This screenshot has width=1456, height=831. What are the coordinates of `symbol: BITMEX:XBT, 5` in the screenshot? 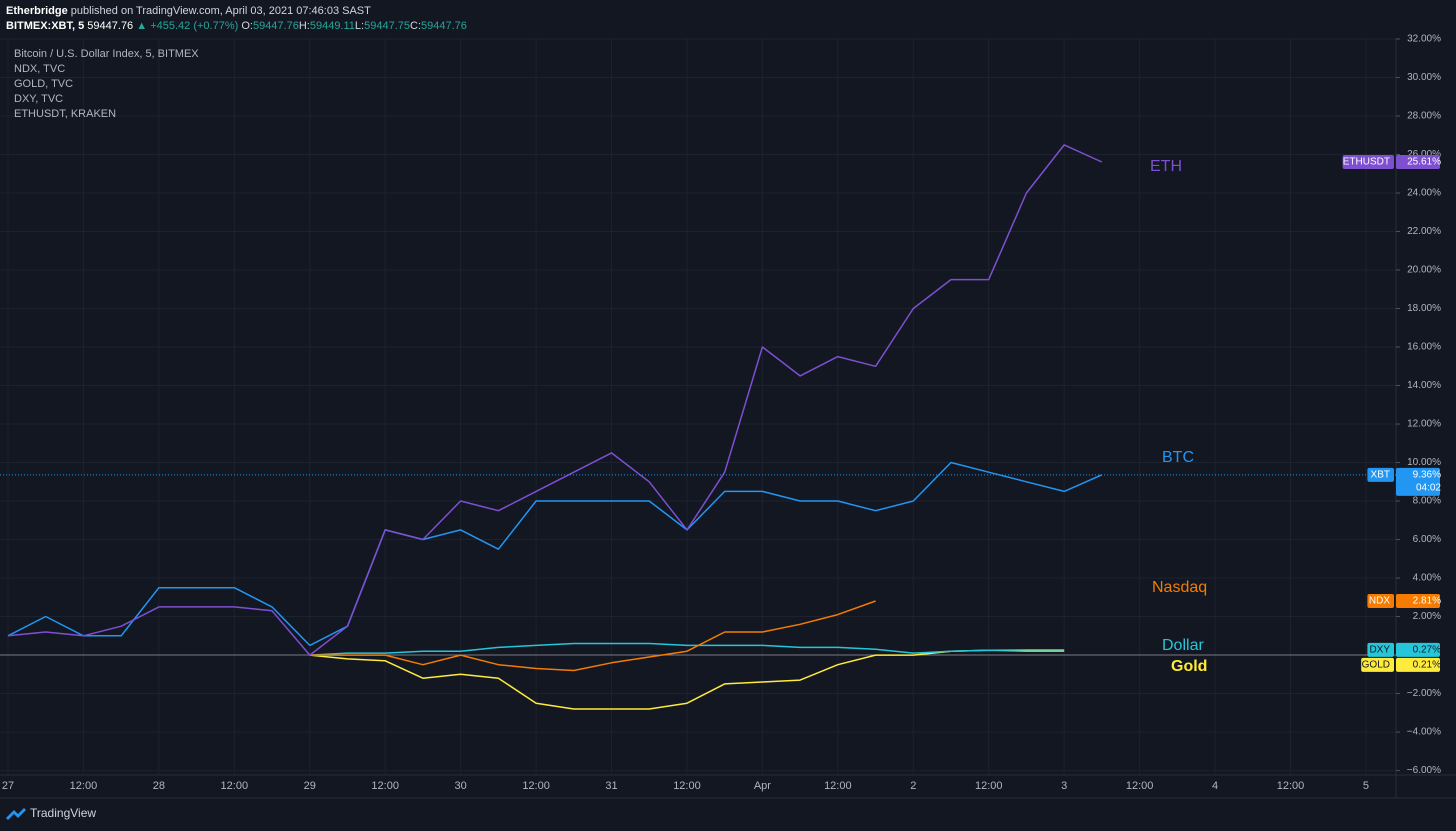 It's located at (45, 26).